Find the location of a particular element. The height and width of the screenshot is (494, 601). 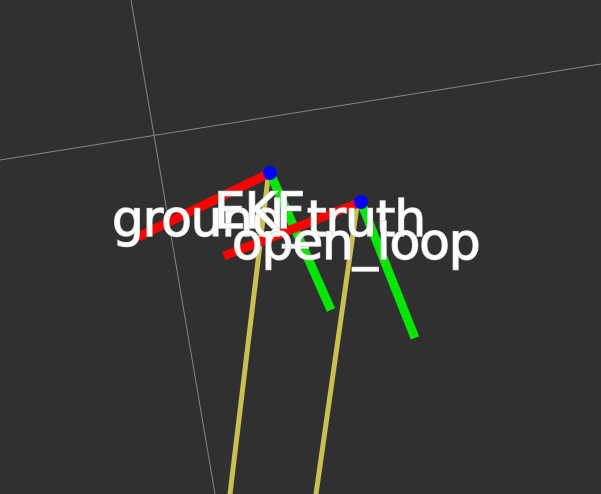

y-axes is located at coordinates (342, 255).